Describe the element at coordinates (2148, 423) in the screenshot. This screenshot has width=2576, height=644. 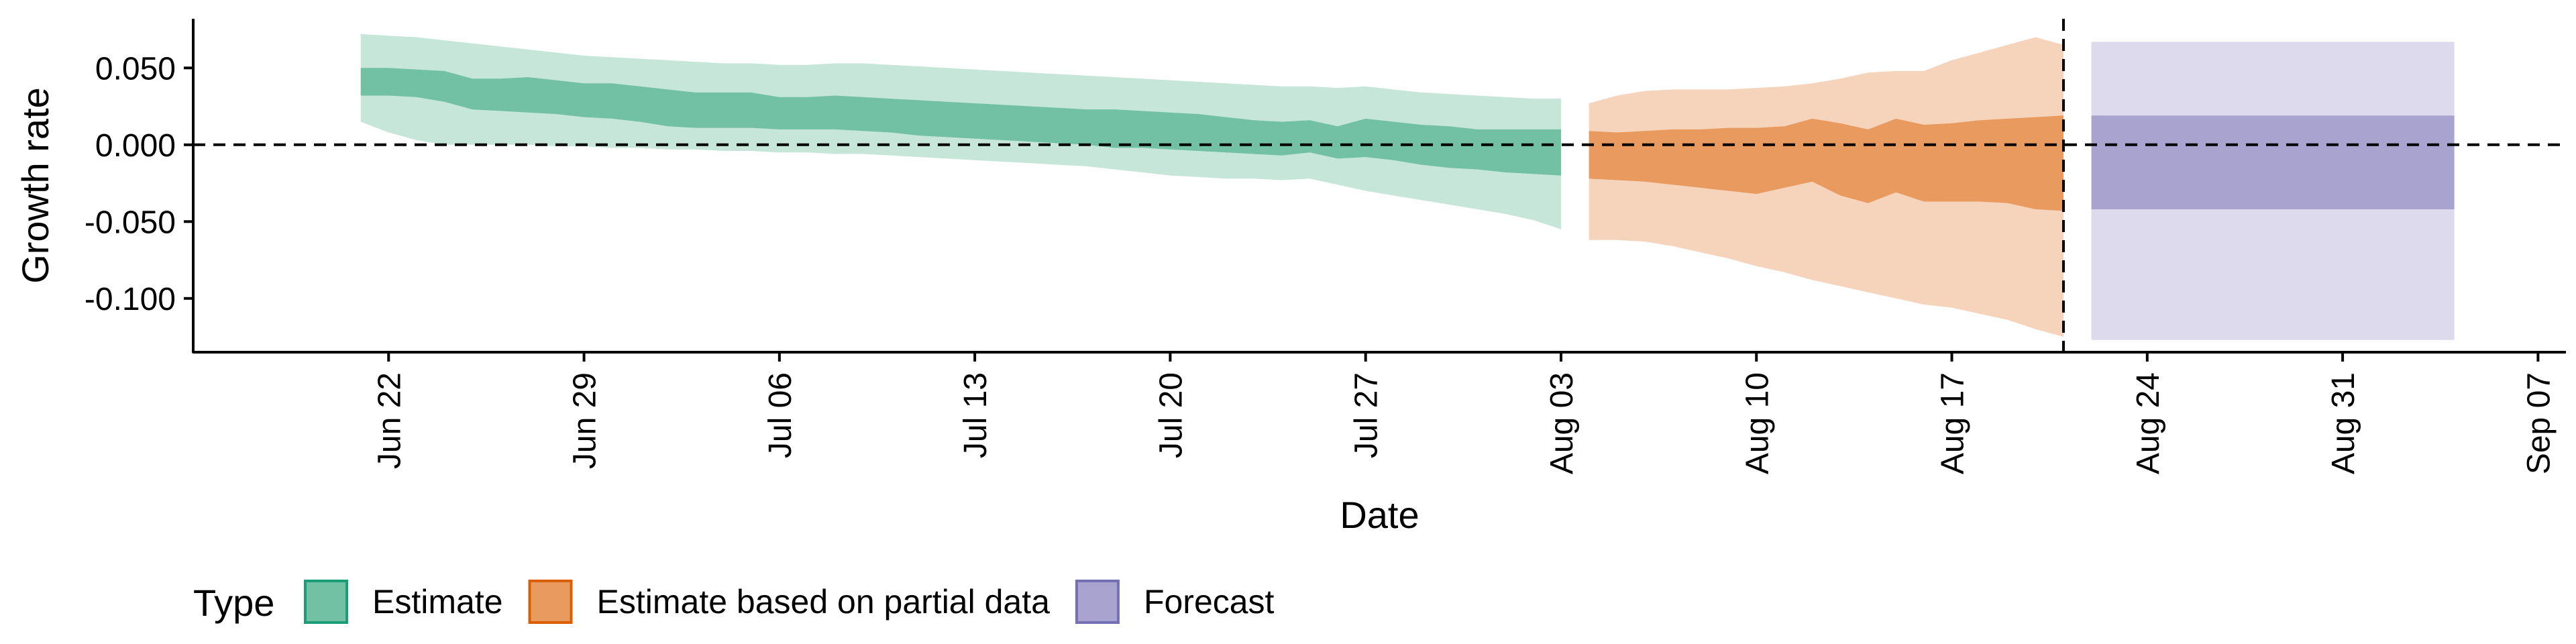
I see `x-tick-label: Aug 24` at that location.